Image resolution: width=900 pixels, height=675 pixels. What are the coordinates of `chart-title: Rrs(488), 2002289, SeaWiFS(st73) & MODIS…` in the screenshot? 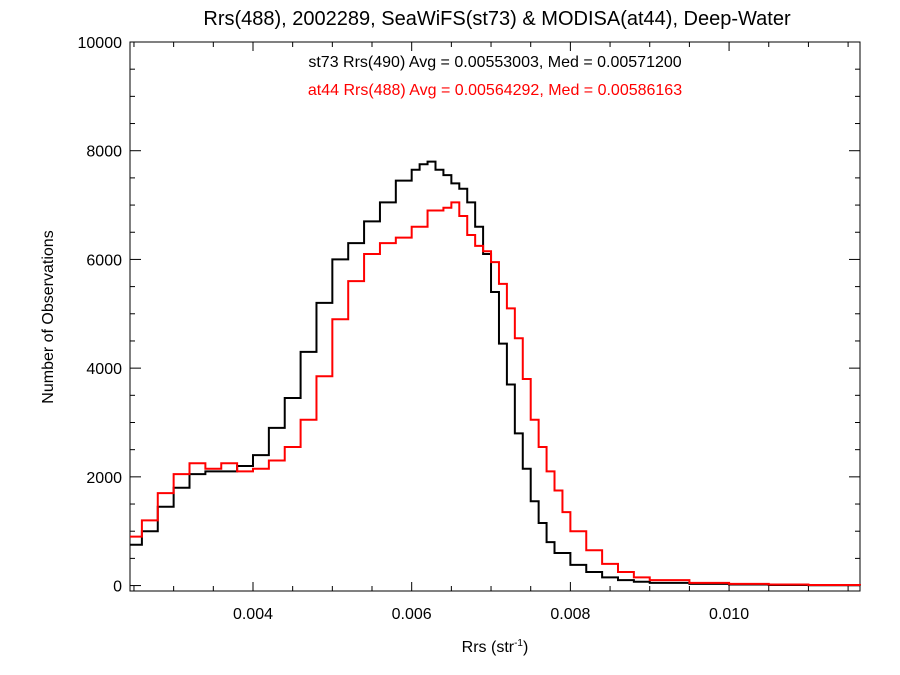 It's located at (497, 19).